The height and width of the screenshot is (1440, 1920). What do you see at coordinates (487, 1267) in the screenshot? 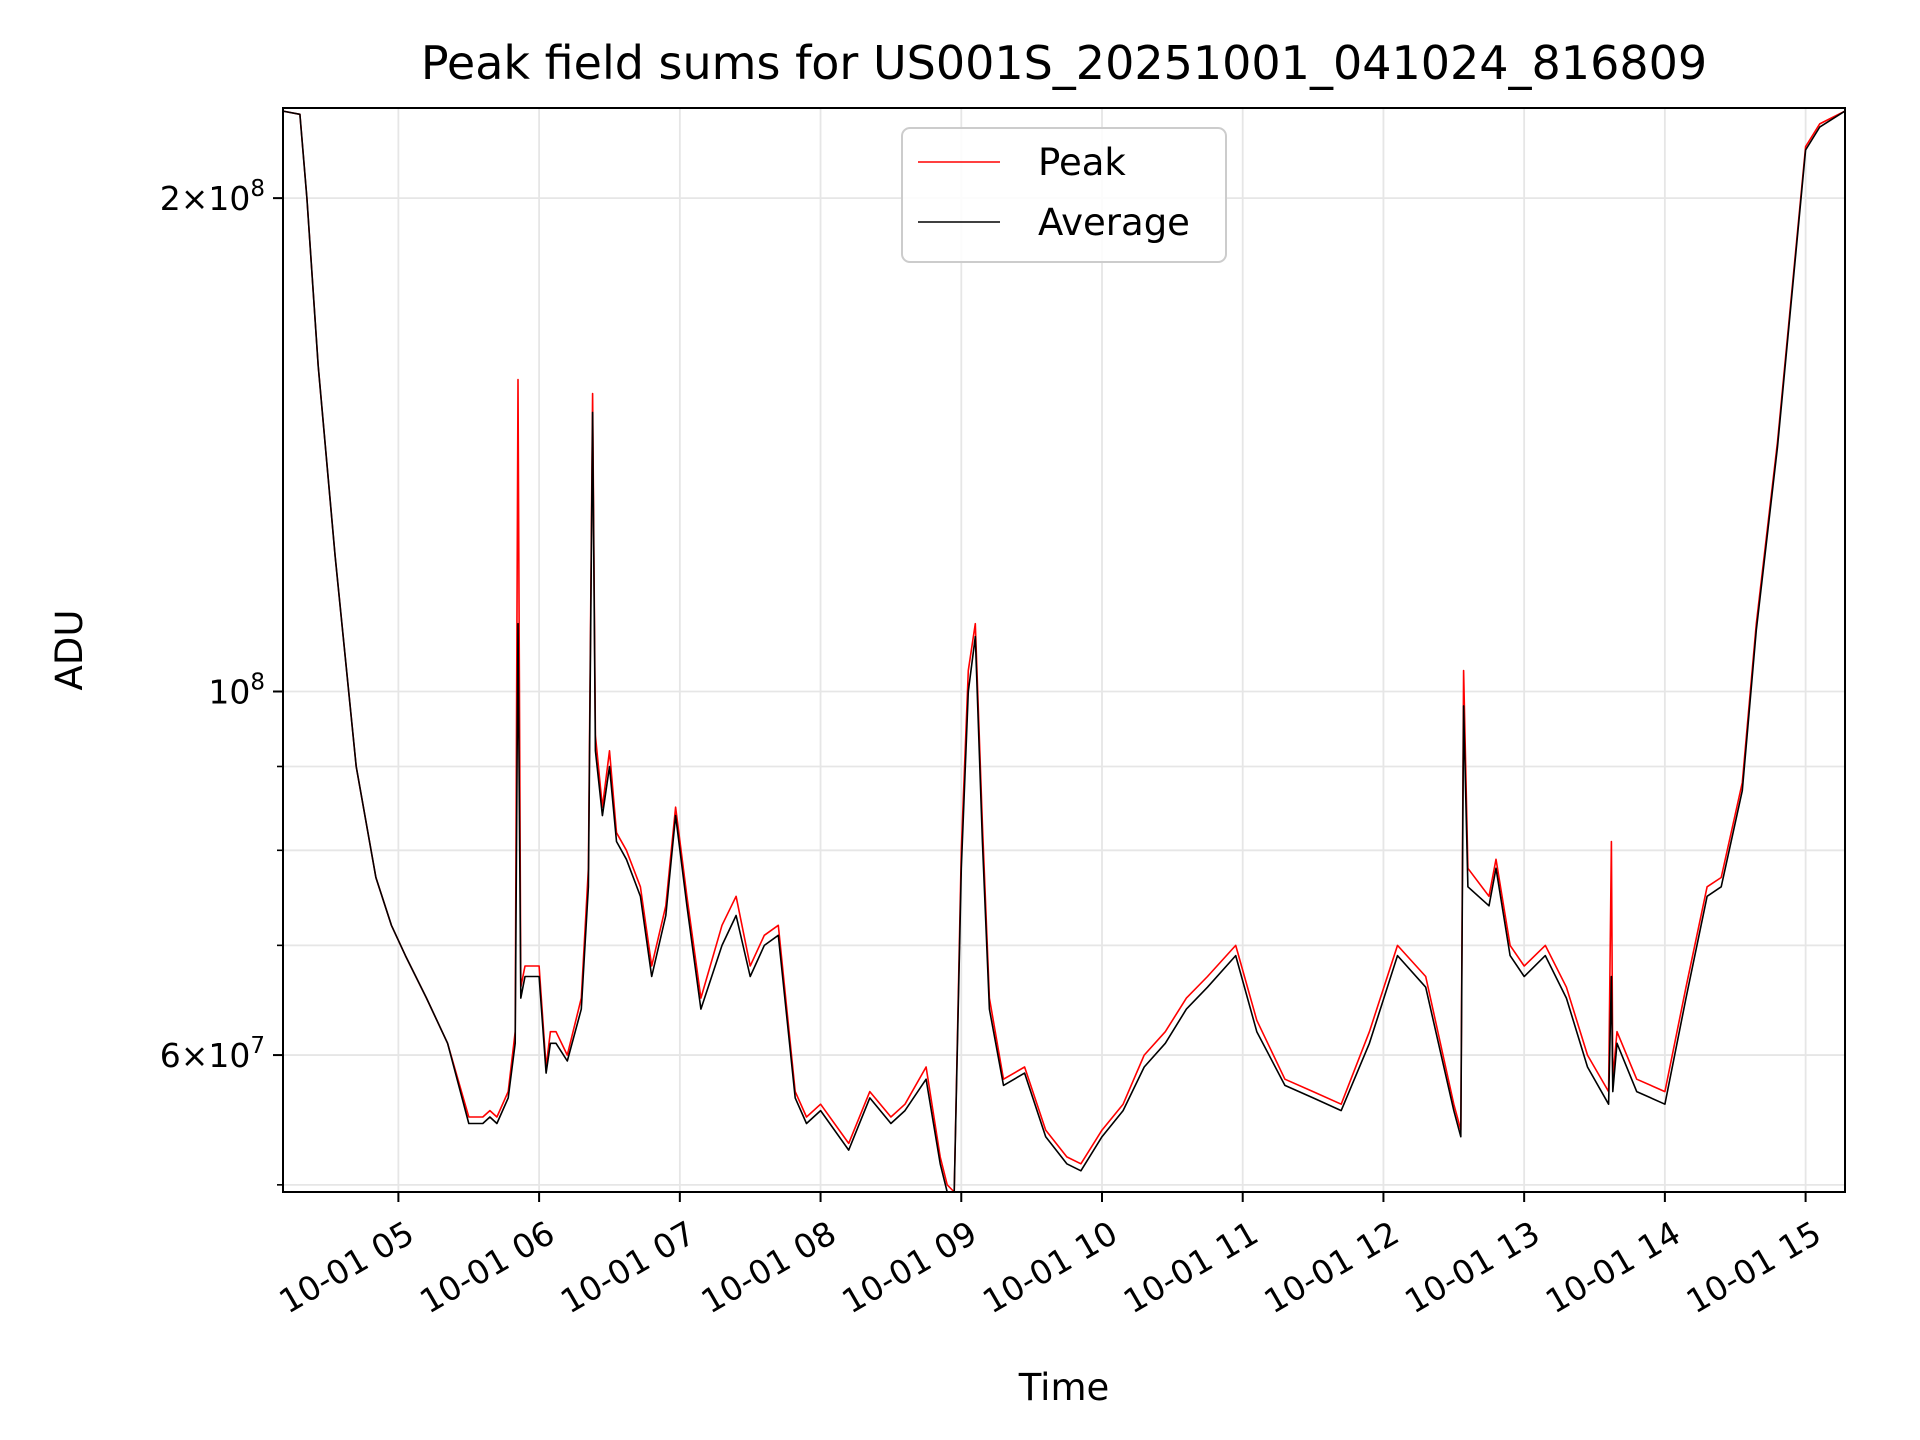
I see `x-tick-label: 10-01 06` at bounding box center [487, 1267].